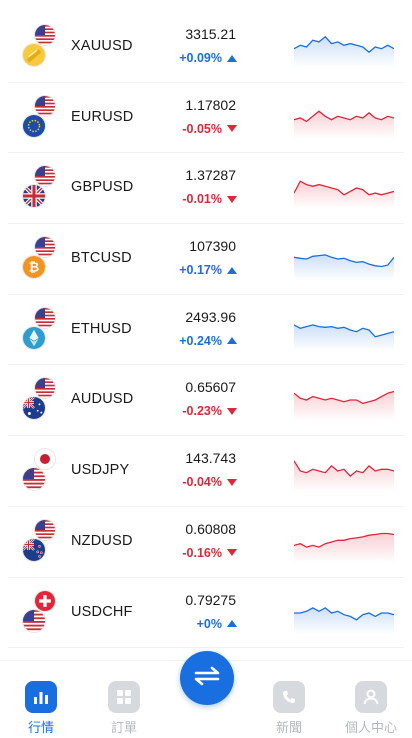 The image size is (412, 738). What do you see at coordinates (102, 399) in the screenshot?
I see `symbol-label: AUDUSD` at bounding box center [102, 399].